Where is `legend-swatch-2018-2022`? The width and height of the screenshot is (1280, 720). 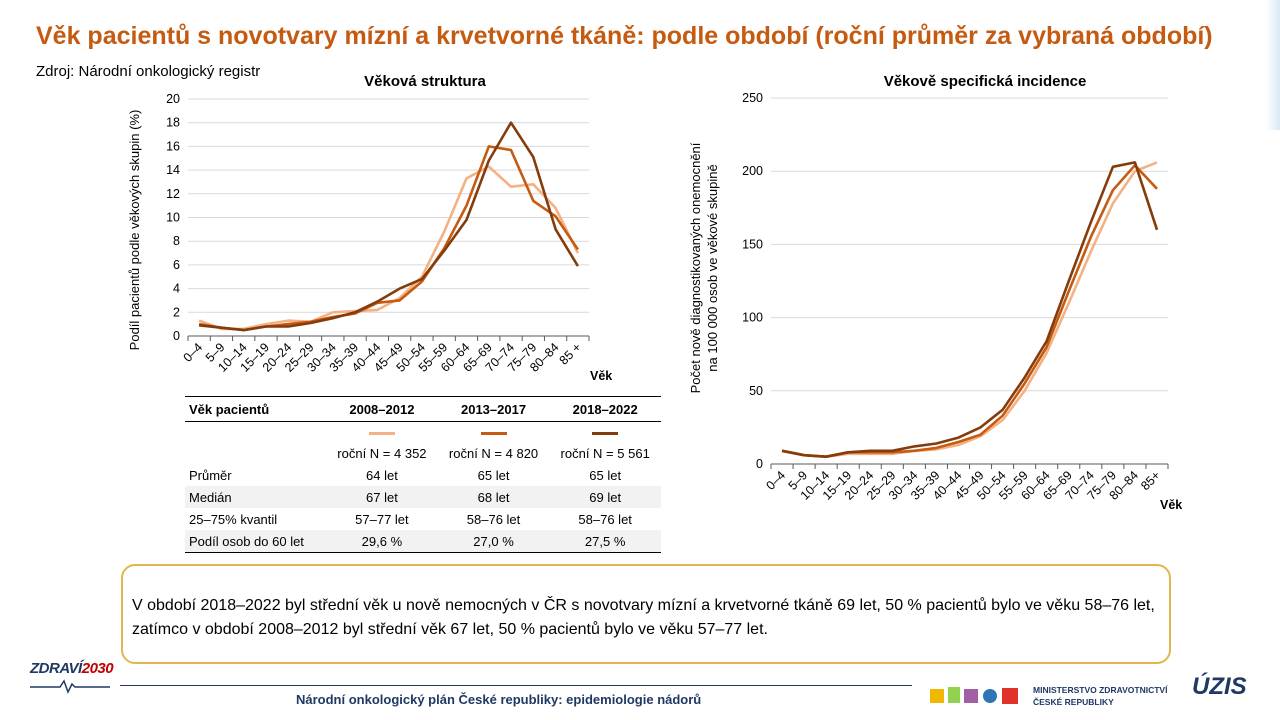
legend-swatch-2018-2022 is located at coordinates (605, 433).